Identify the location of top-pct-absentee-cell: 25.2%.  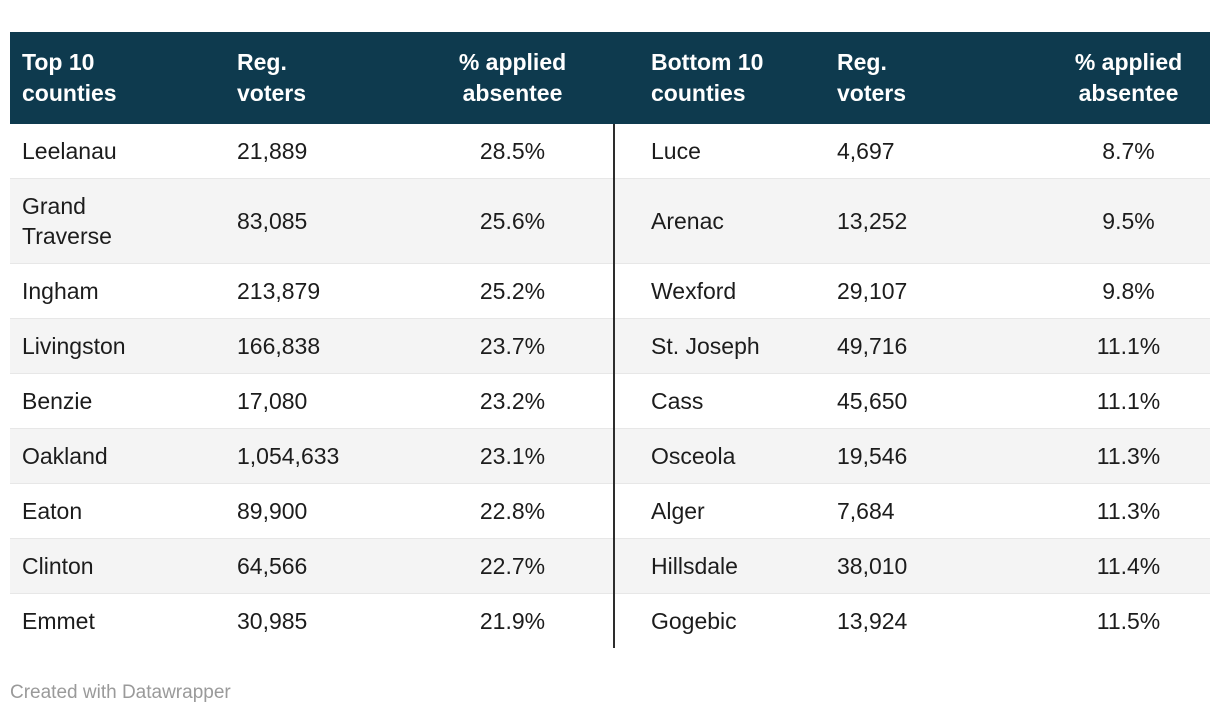
(512, 291).